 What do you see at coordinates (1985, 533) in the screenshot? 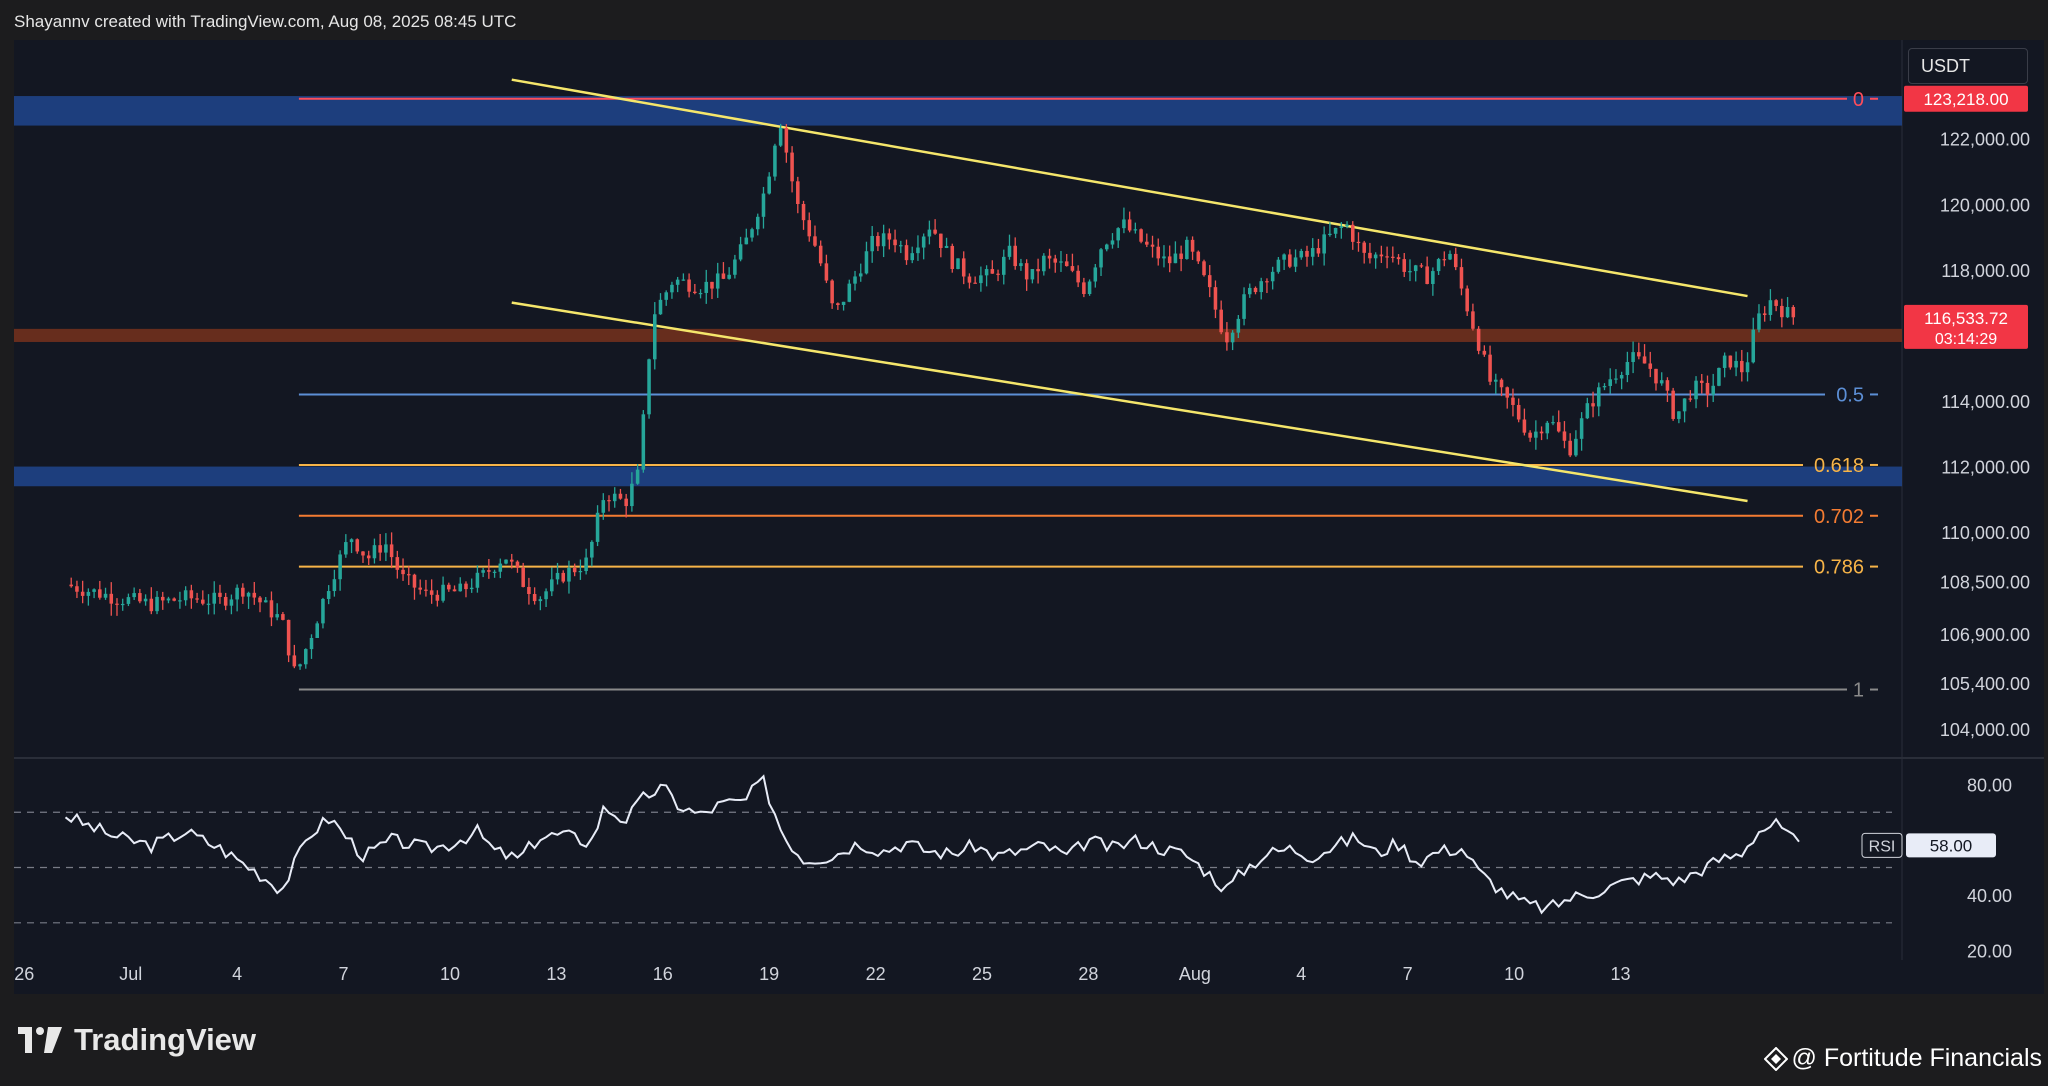
I see `price-axis-label: 110,000.00` at bounding box center [1985, 533].